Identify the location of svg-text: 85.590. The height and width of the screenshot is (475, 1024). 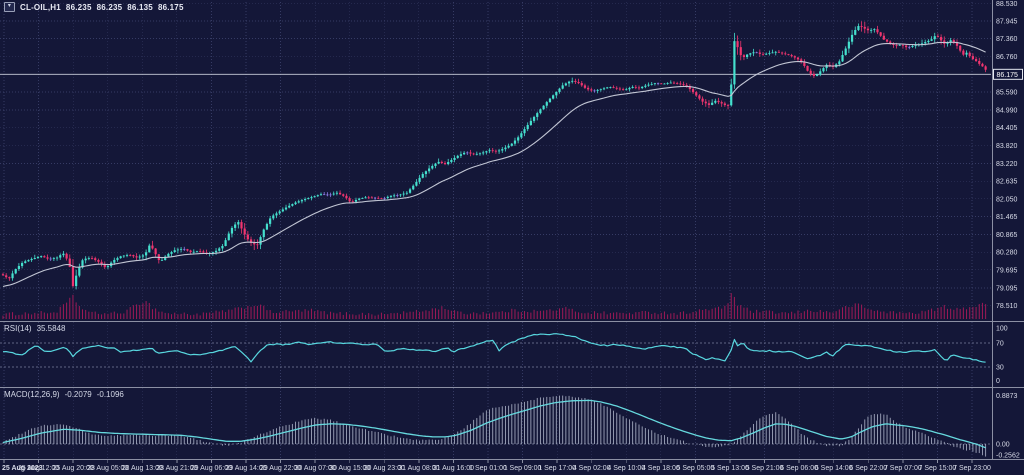
(1007, 92).